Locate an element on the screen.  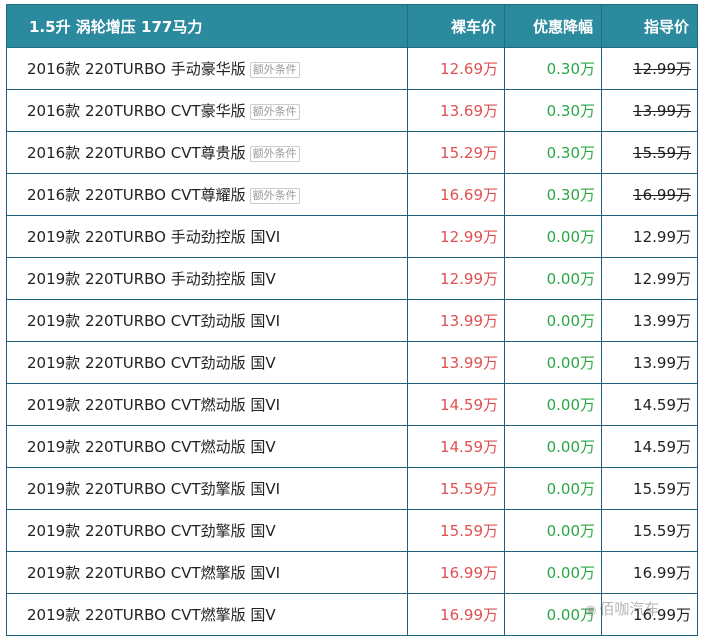
model-name-cell: 2016款 220TURBO CVT尊贵版 额外条件 is located at coordinates (207, 152).